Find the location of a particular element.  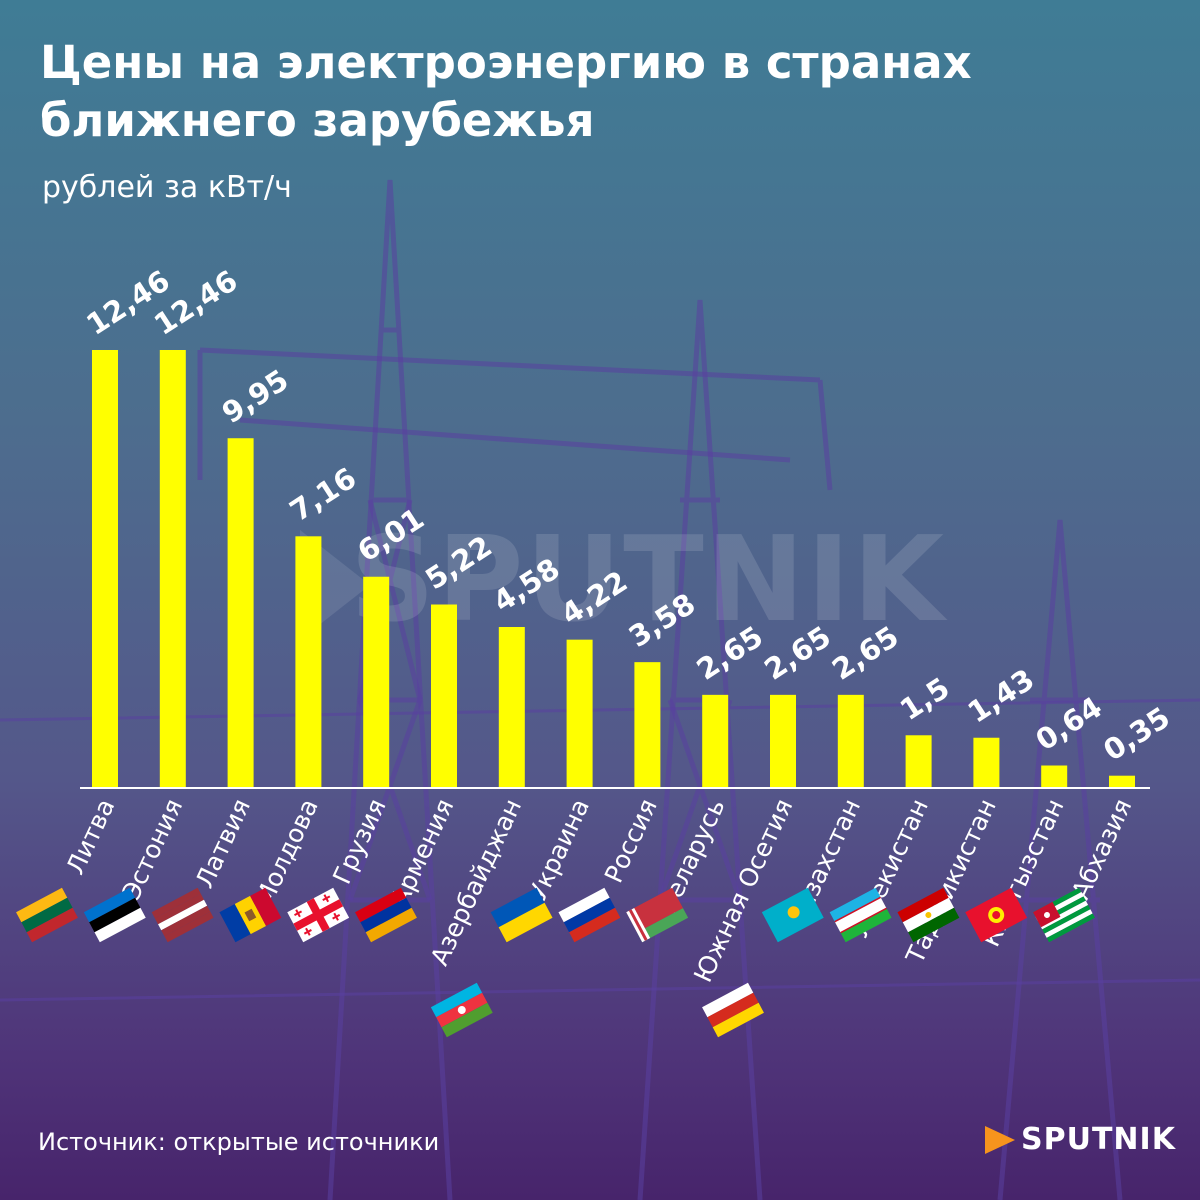

value-label-10: 2,65 is located at coordinates (729, 652).